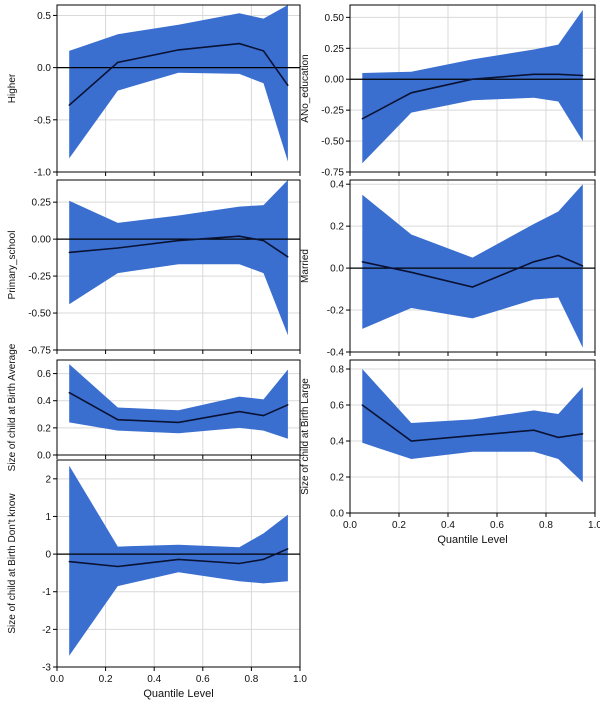  I want to click on chart-panel-4: -0.4 -0.2 0.0 0.2 0.4 Married, so click(448, 269).